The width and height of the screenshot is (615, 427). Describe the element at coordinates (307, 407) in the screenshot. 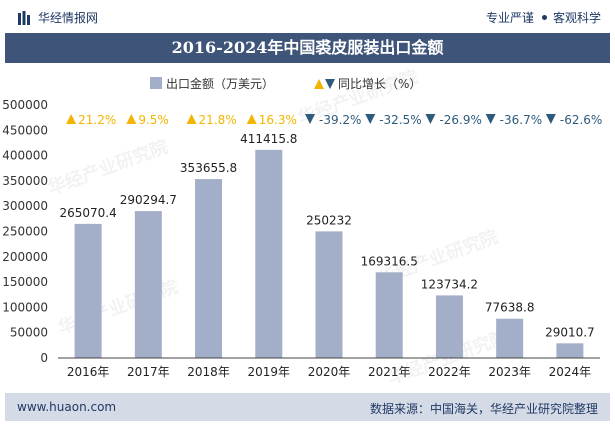

I see `footer: www.huaon.com 数据来源：中国海关，华经产业研究院整理` at that location.